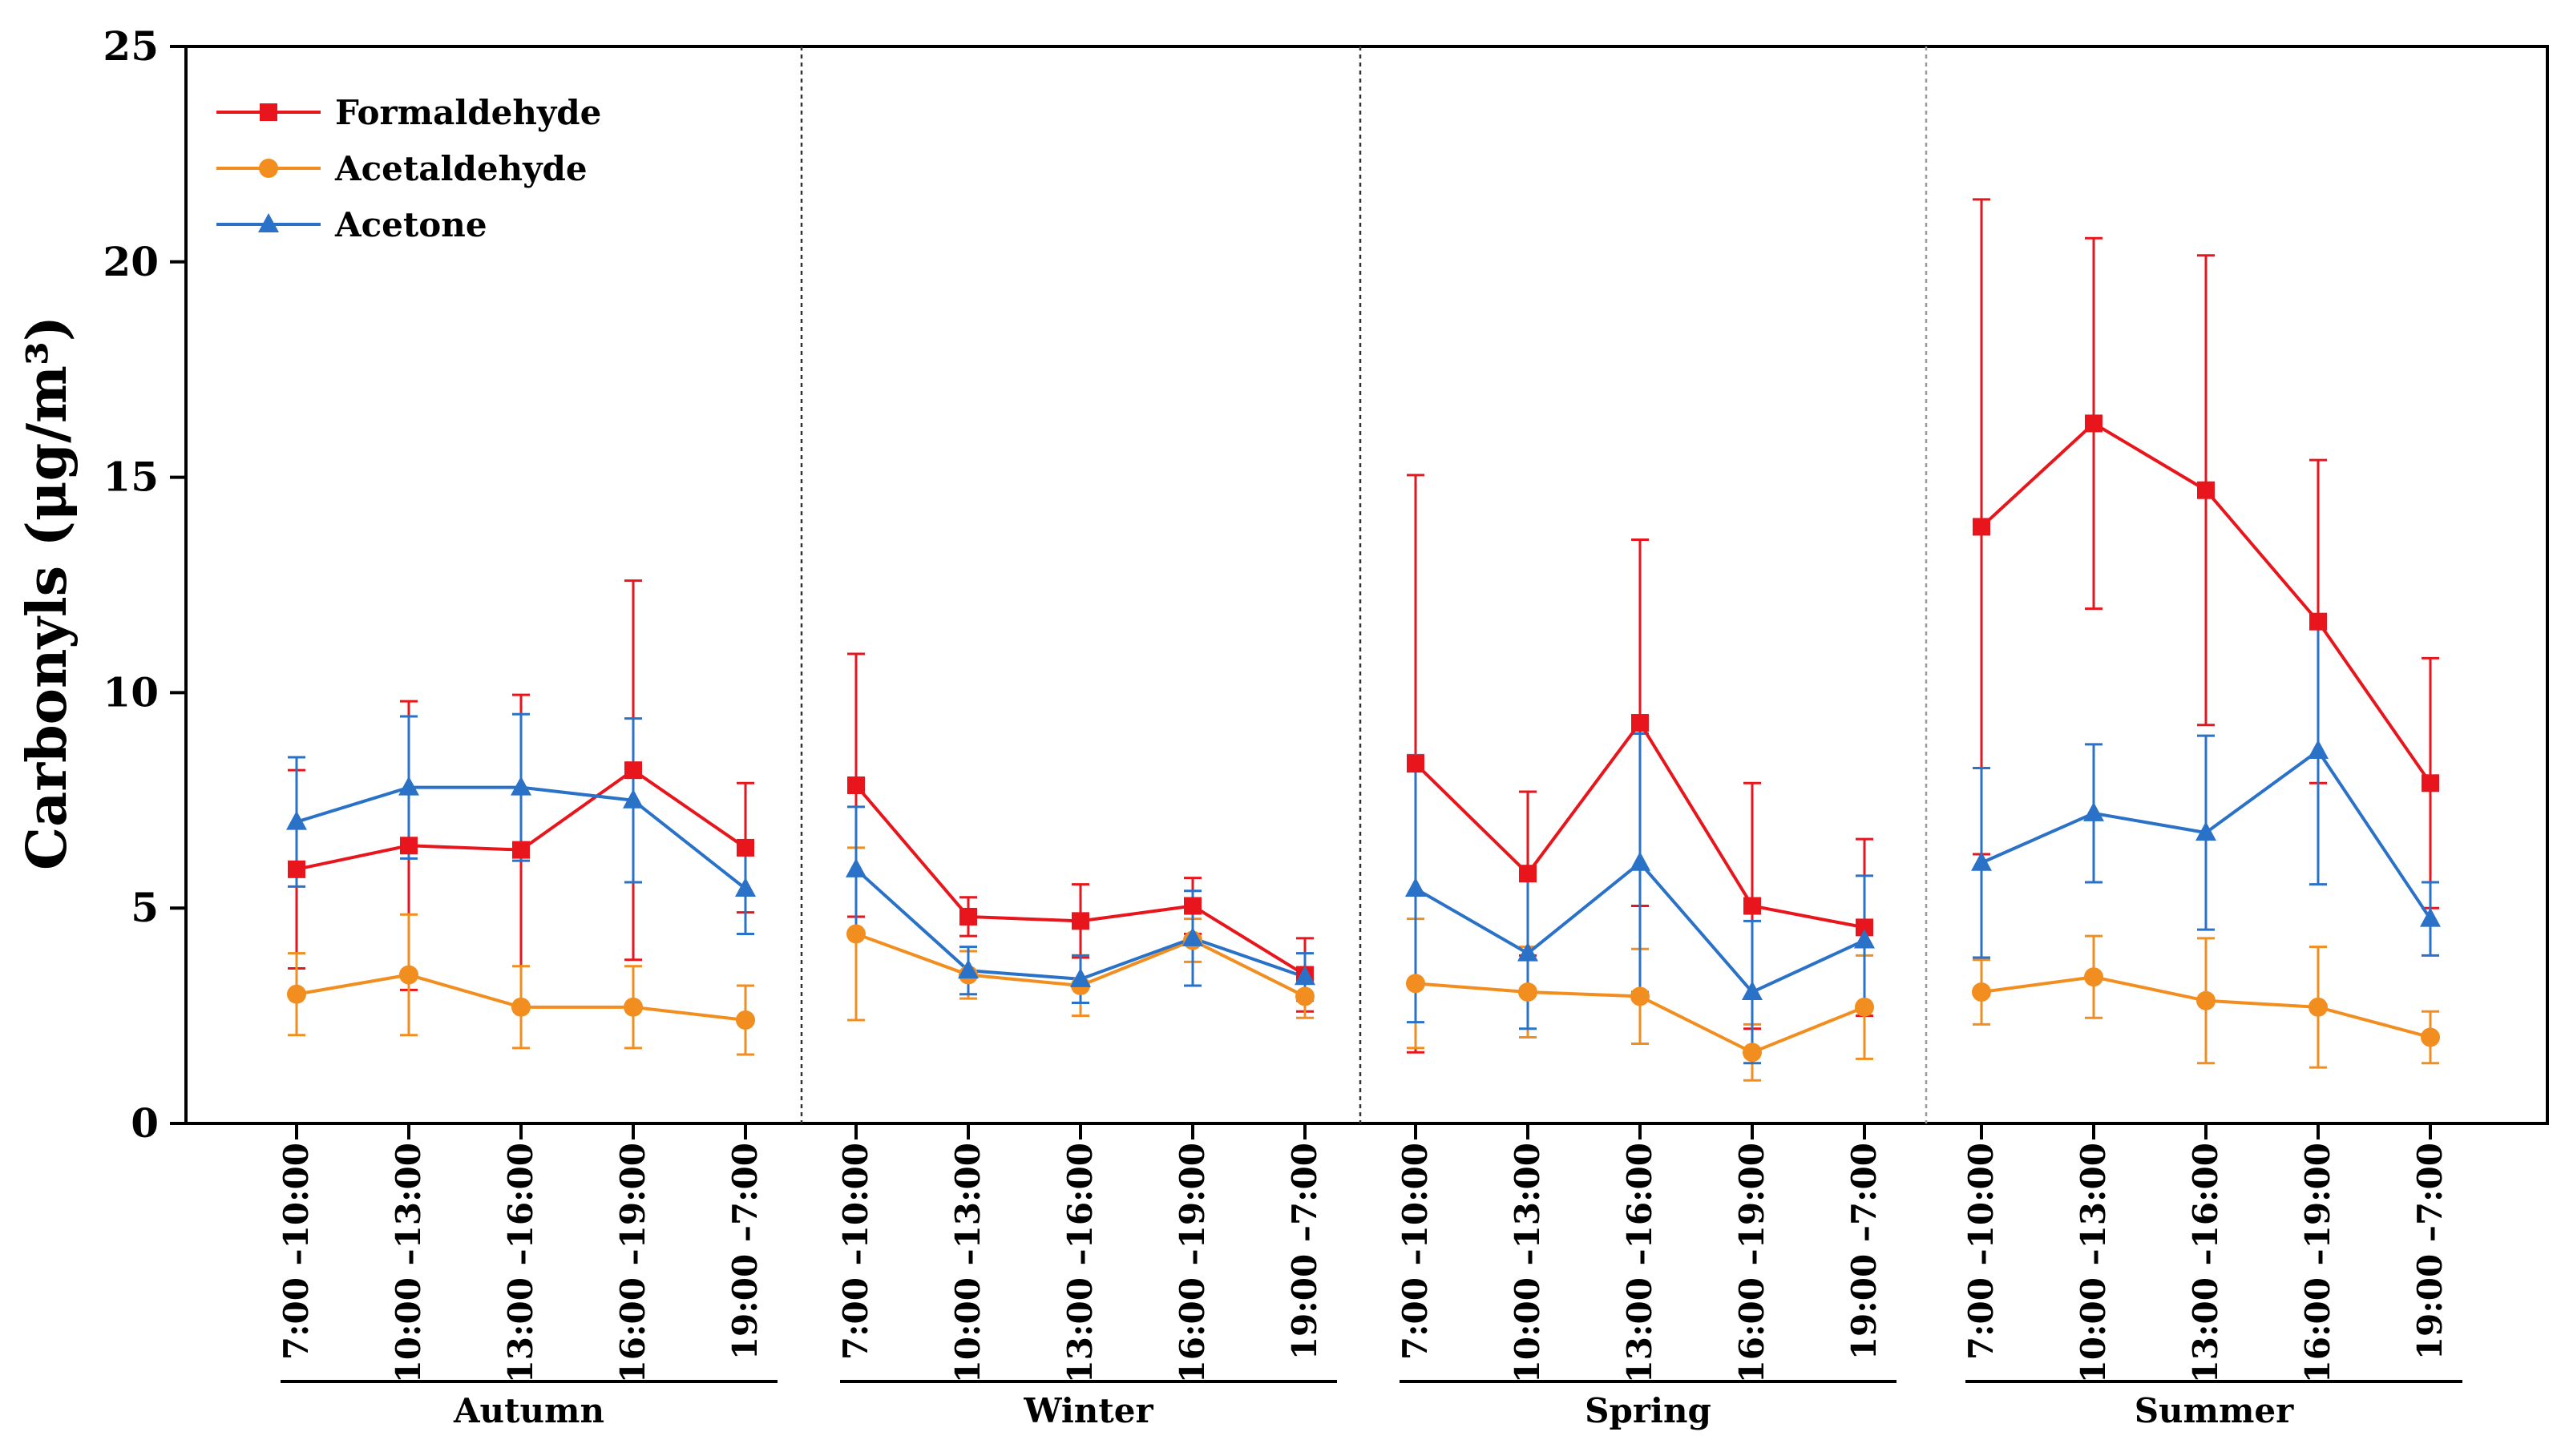  What do you see at coordinates (468, 112) in the screenshot?
I see `legend-label-formaldehyde: Formaldehyde` at bounding box center [468, 112].